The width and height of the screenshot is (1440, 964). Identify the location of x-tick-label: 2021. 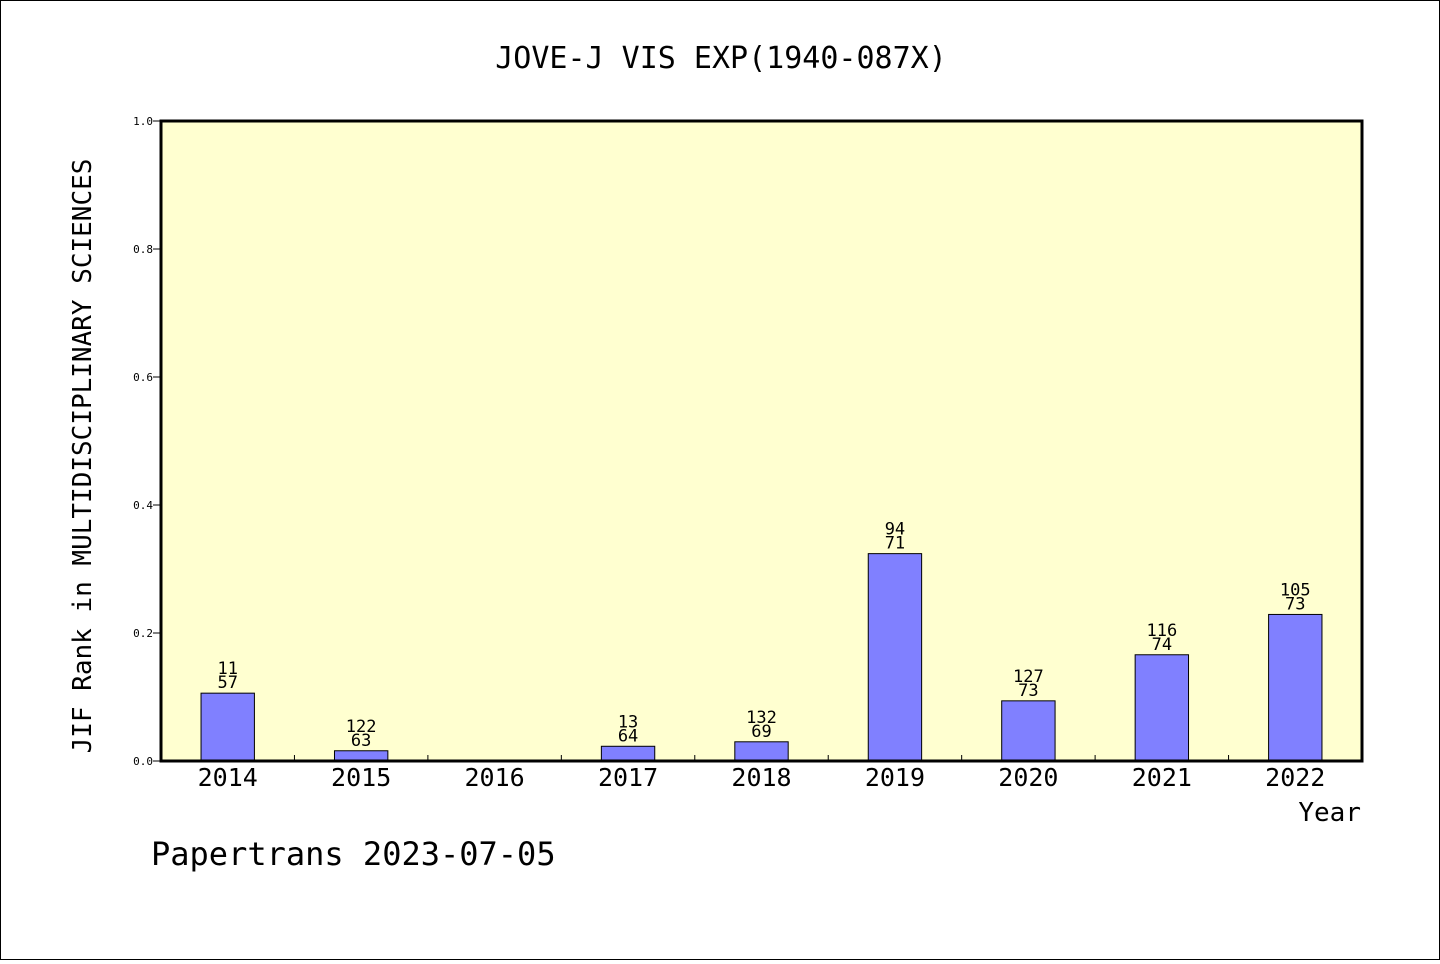
(1162, 777).